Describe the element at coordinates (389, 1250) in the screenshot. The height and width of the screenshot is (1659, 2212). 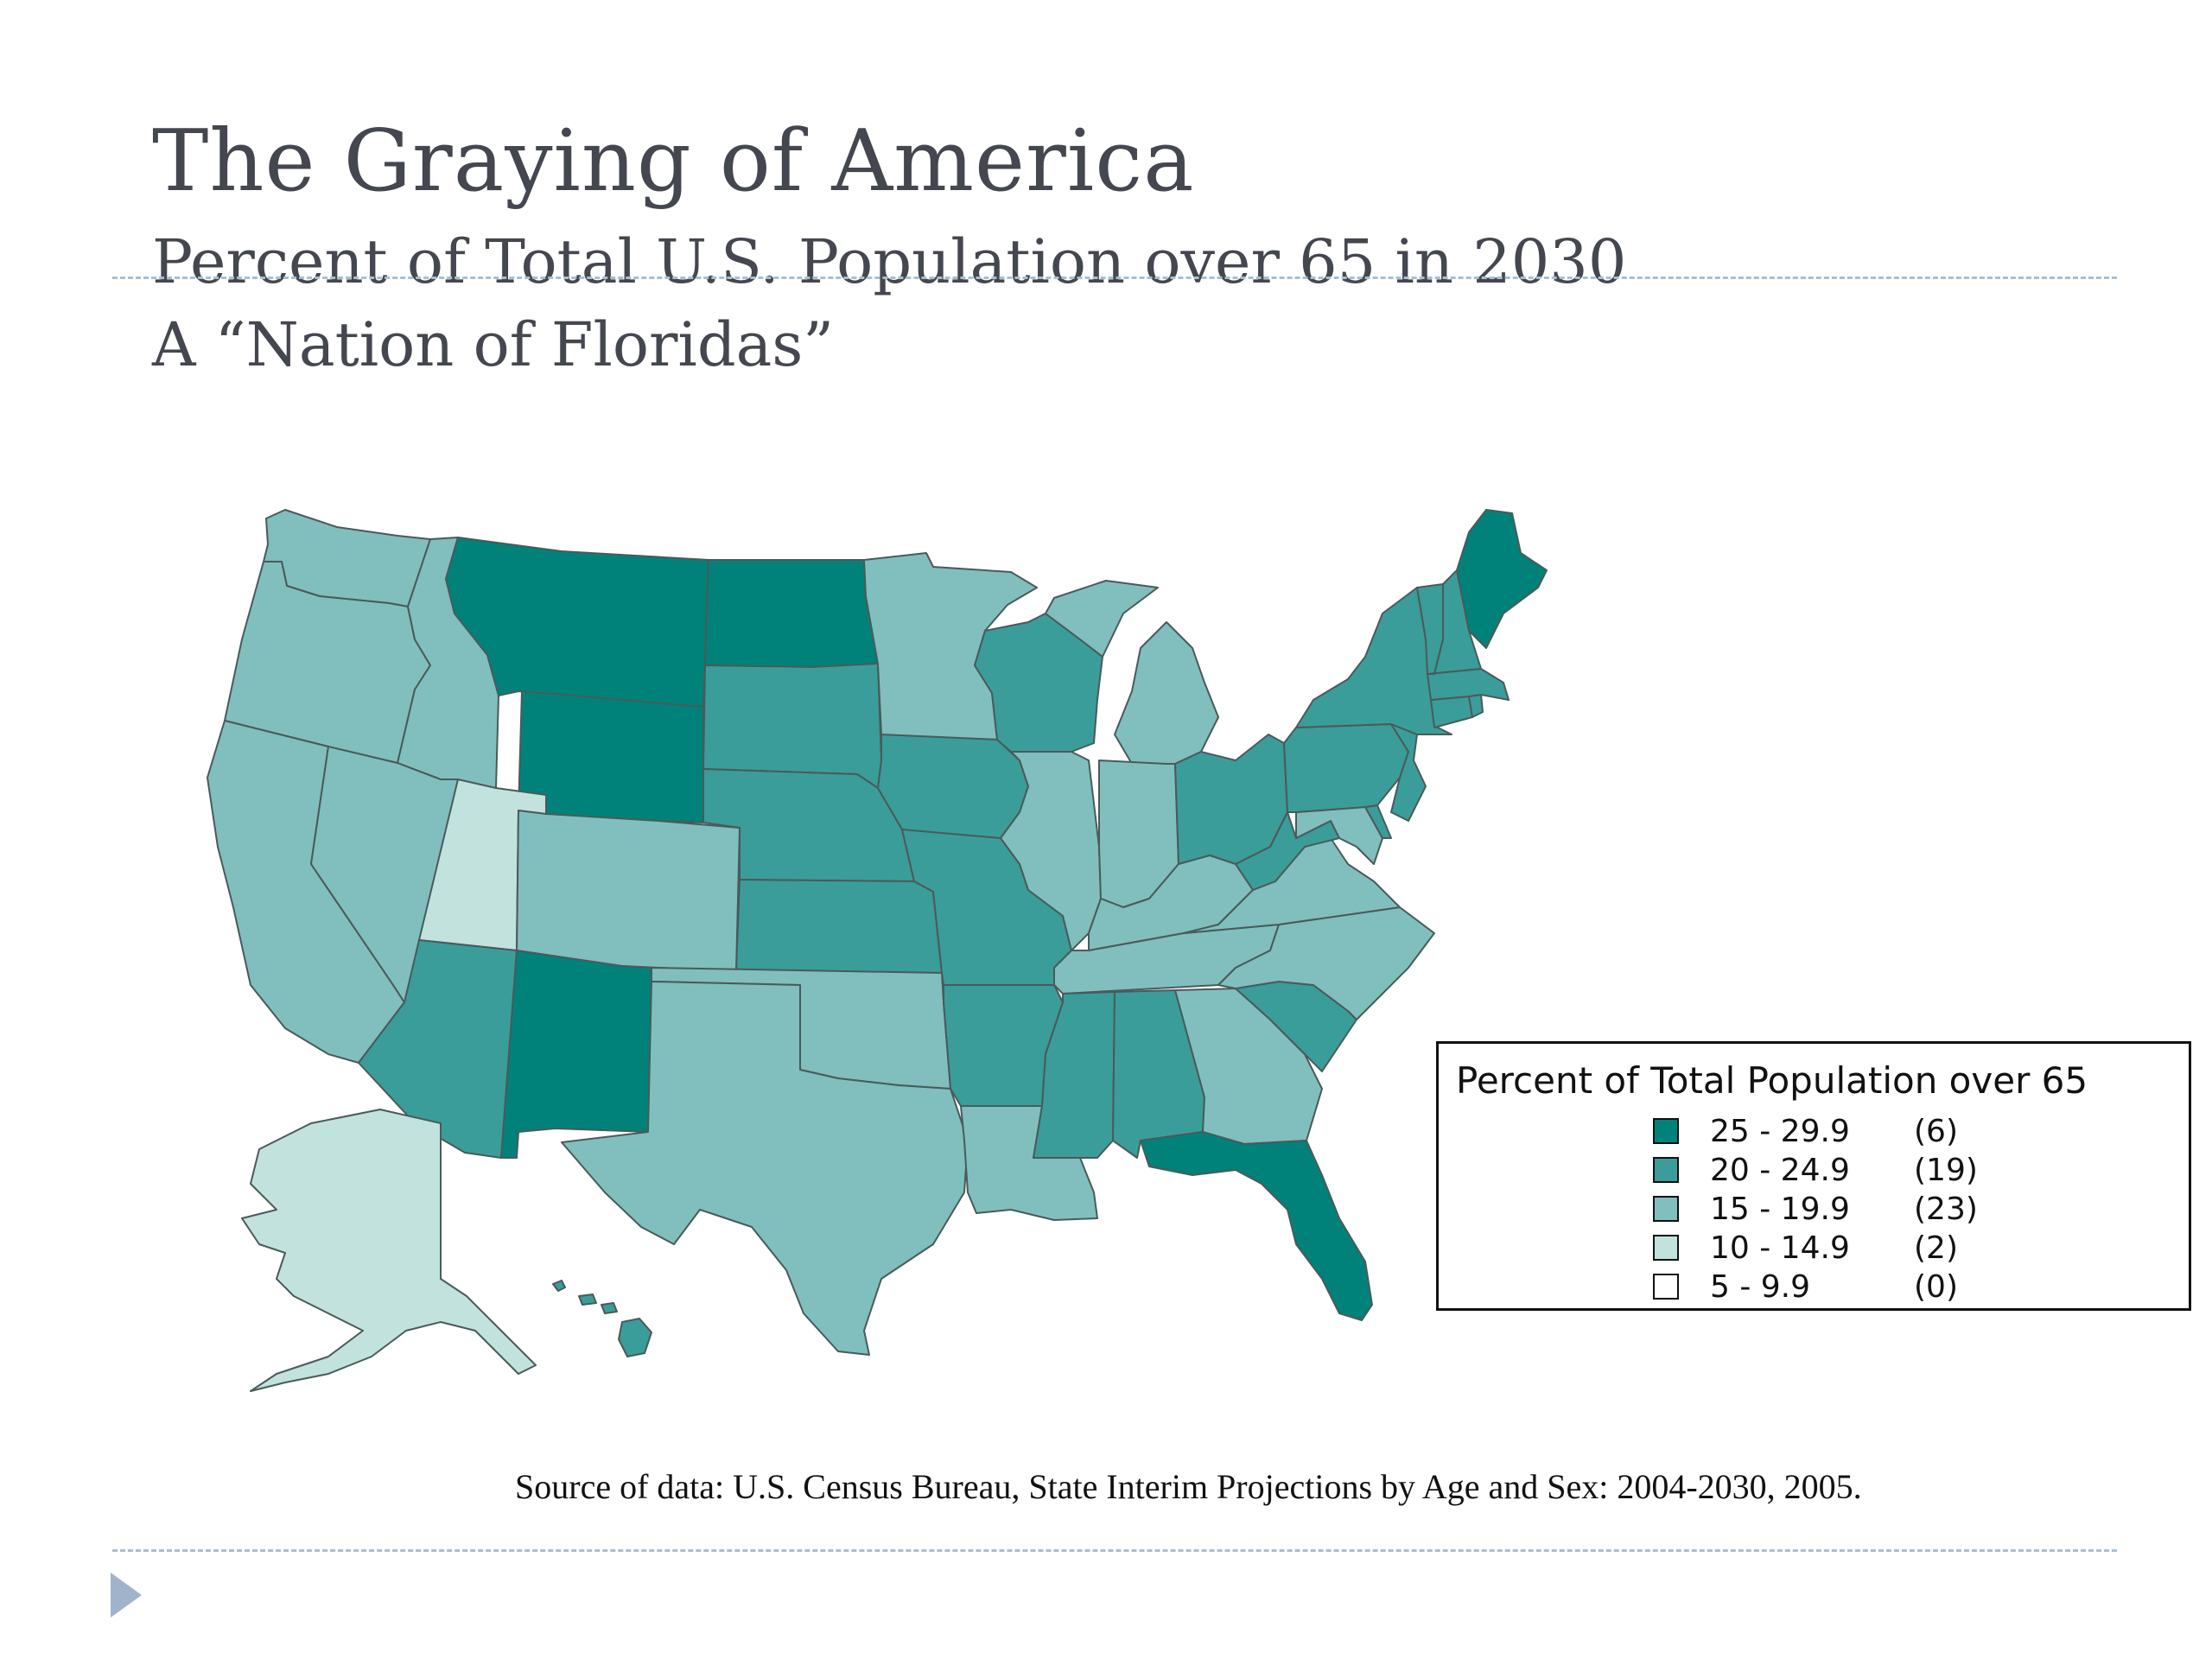
I see `state-AK` at that location.